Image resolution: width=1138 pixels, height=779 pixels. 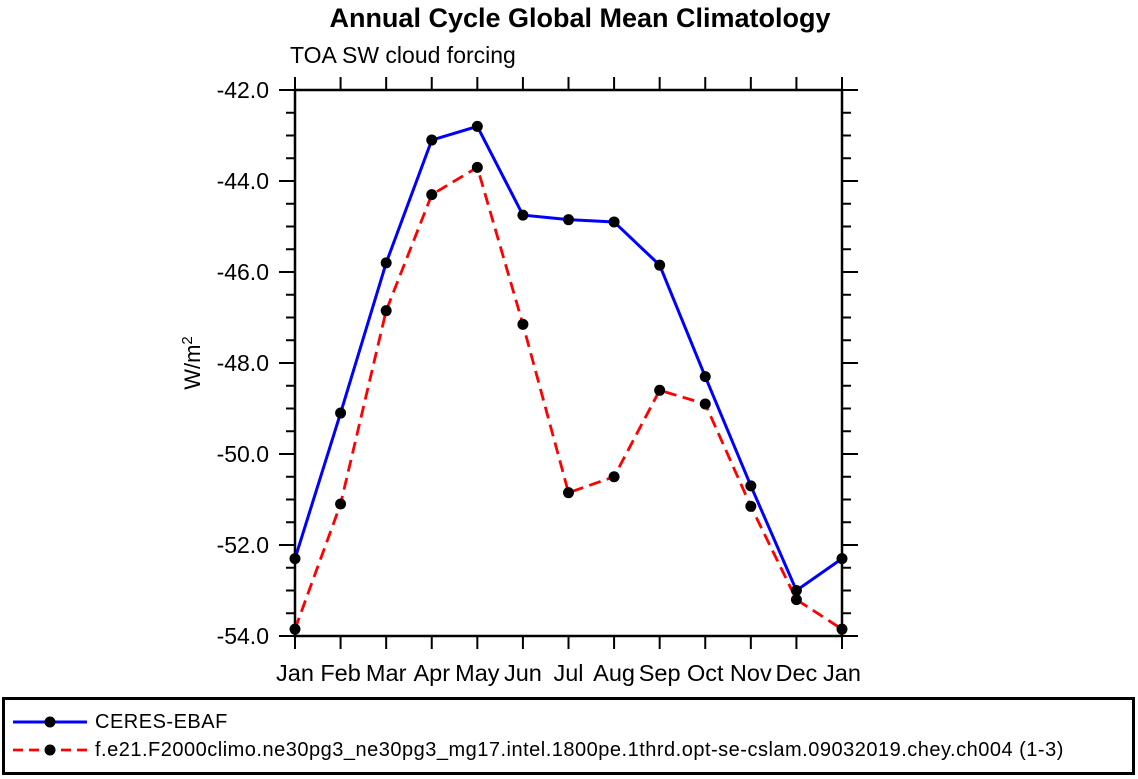 I want to click on x-tick-label: Apr, so click(x=431, y=673).